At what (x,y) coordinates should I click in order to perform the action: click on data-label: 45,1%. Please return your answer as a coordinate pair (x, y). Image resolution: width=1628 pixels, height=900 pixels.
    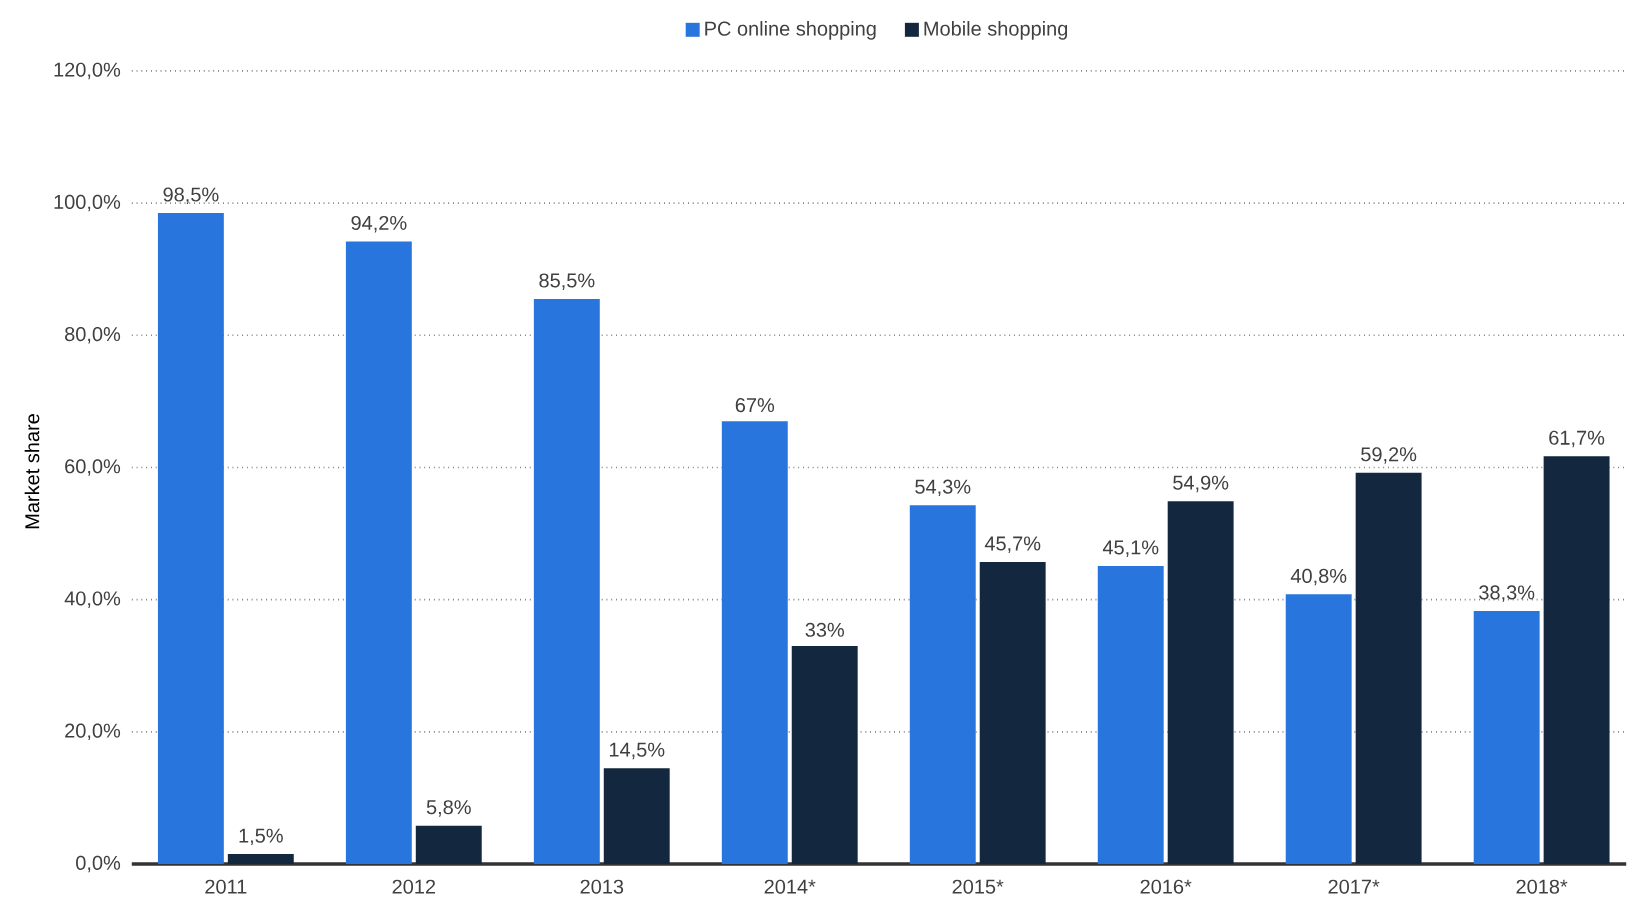
    Looking at the image, I should click on (1130, 548).